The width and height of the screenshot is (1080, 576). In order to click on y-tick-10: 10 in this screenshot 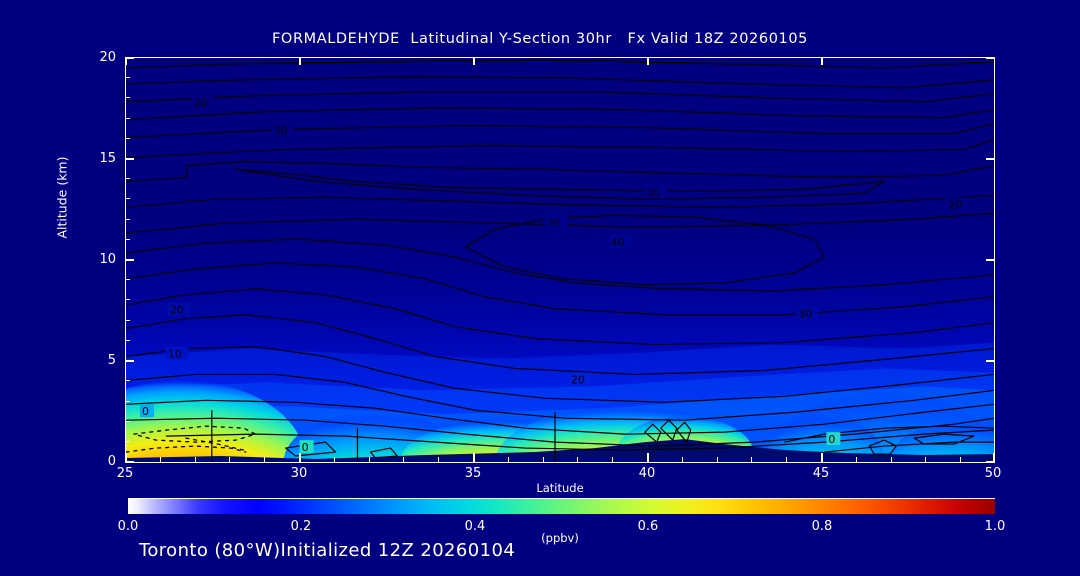, I will do `click(107, 259)`.